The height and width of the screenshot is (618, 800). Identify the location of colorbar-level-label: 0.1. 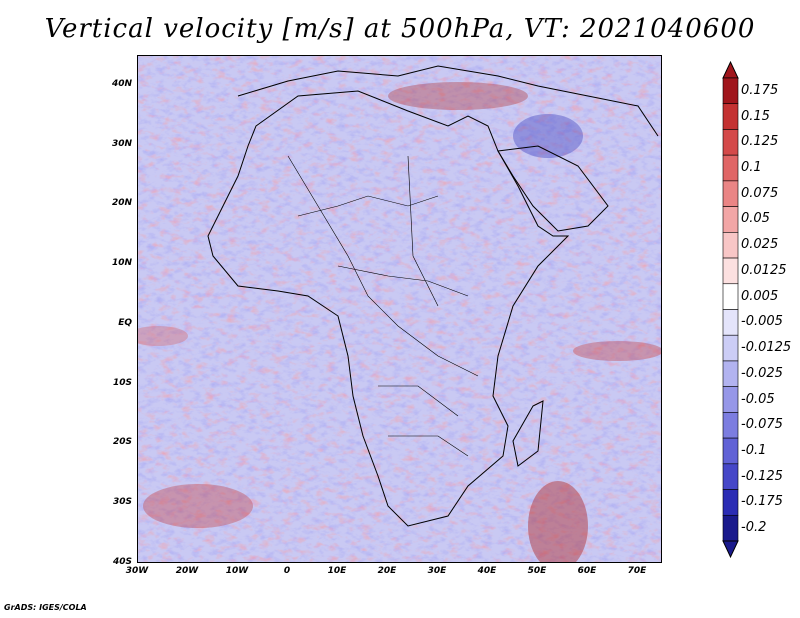
(751, 168).